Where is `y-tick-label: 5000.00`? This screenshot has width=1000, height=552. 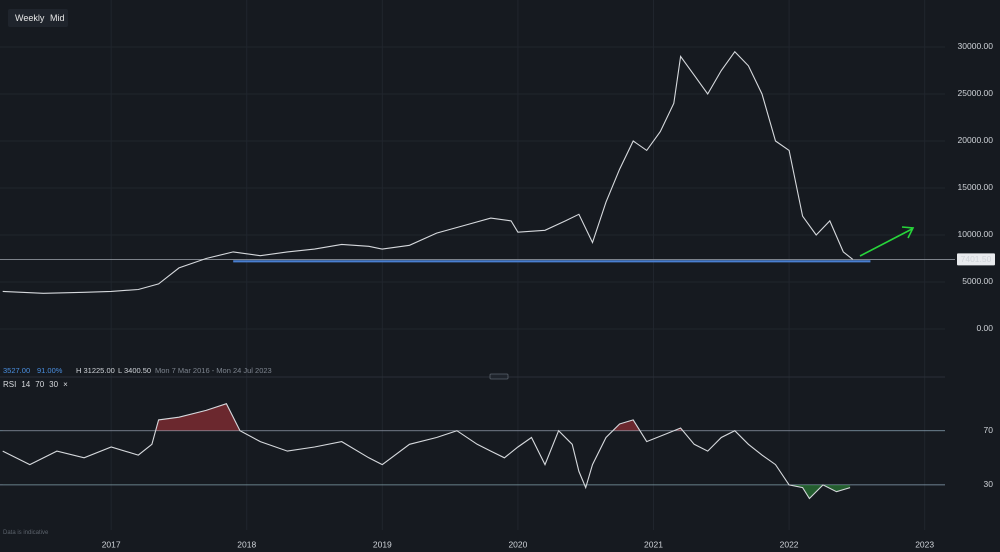
y-tick-label: 5000.00 is located at coordinates (977, 281).